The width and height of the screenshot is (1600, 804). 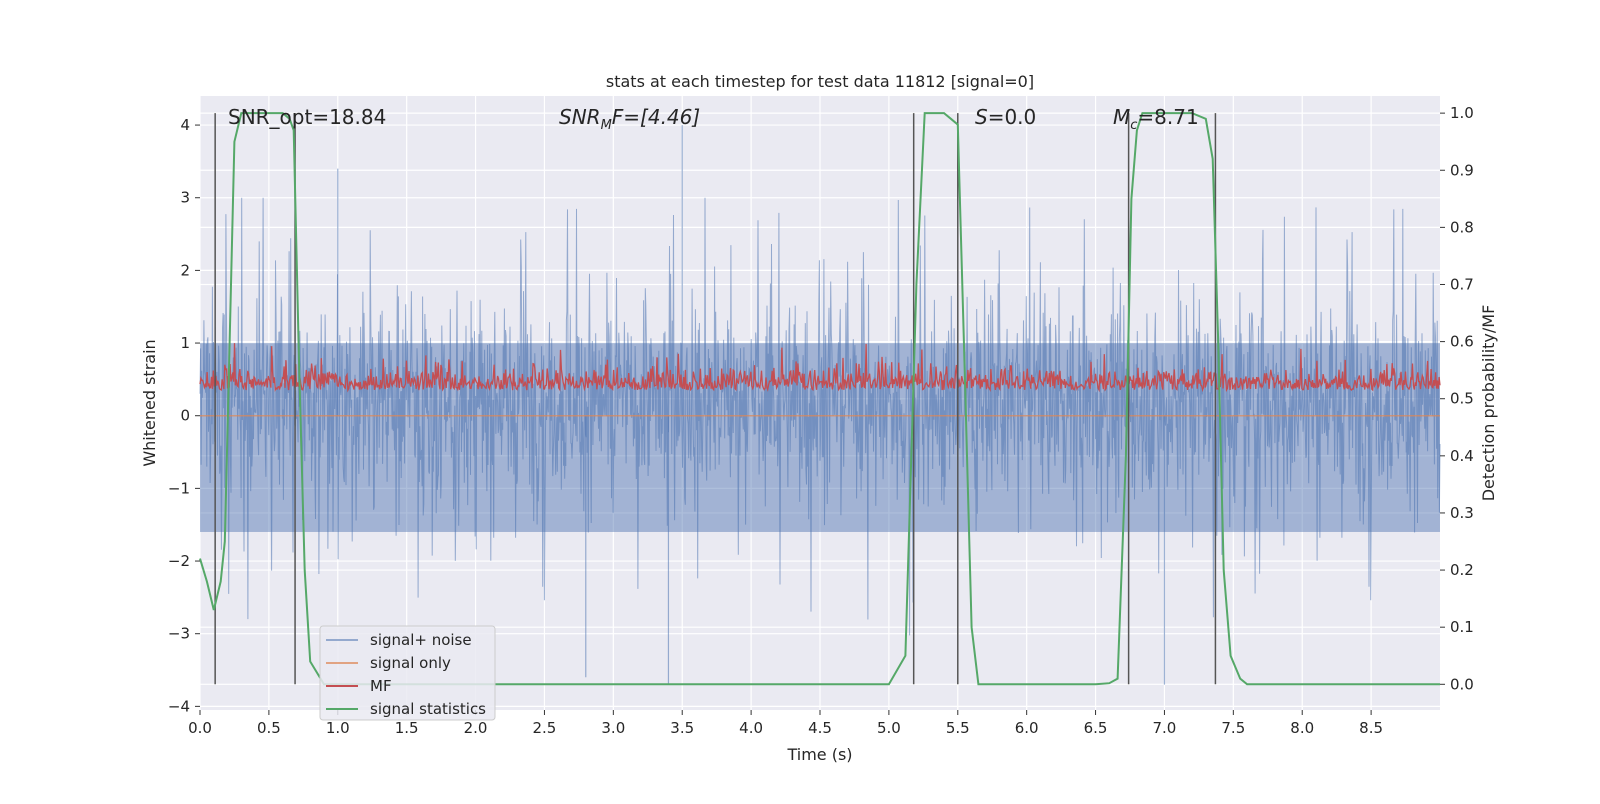 I want to click on y-left-tick-label: −2, so click(x=179, y=561).